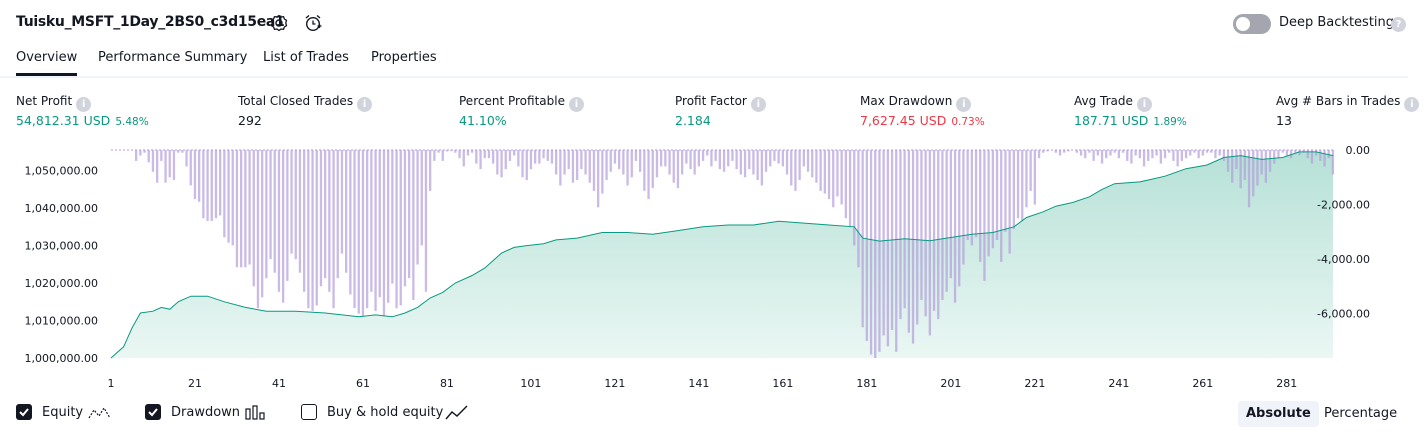 The image size is (1424, 438). I want to click on right-axis-tick: -6,000.00, so click(1343, 314).